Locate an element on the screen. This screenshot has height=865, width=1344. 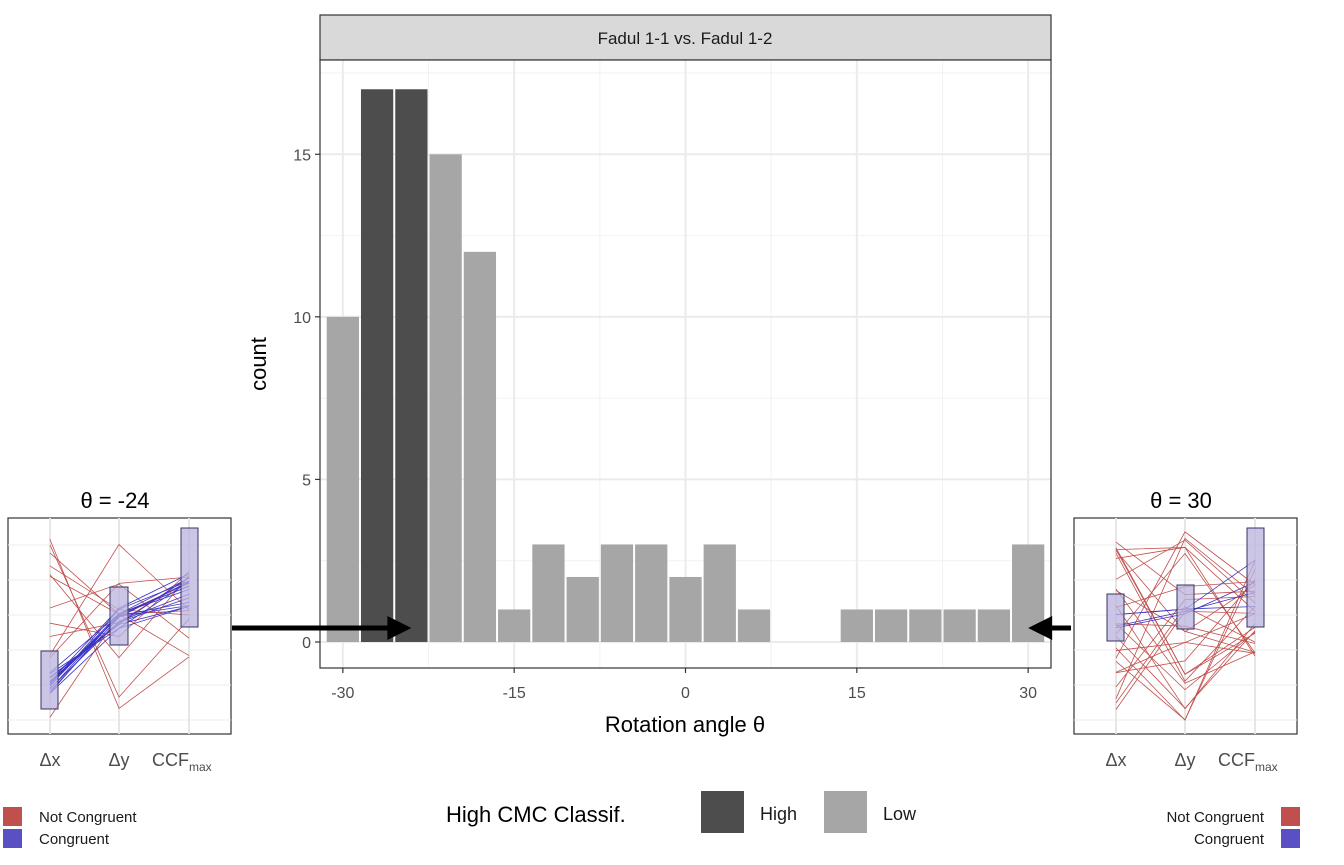
legend-swatch-low is located at coordinates (845, 812).